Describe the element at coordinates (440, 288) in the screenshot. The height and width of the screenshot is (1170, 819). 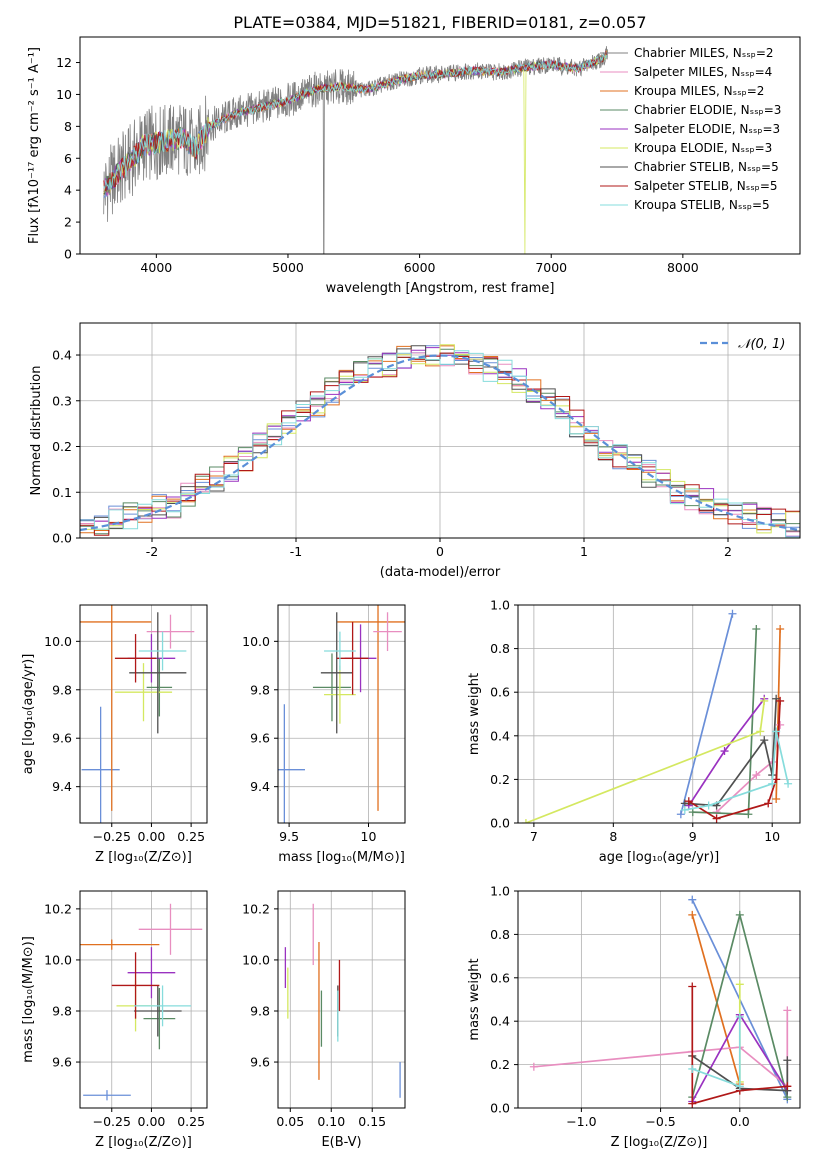
I see `x-axis-label: wavelength [Angstrom, rest frame]` at that location.